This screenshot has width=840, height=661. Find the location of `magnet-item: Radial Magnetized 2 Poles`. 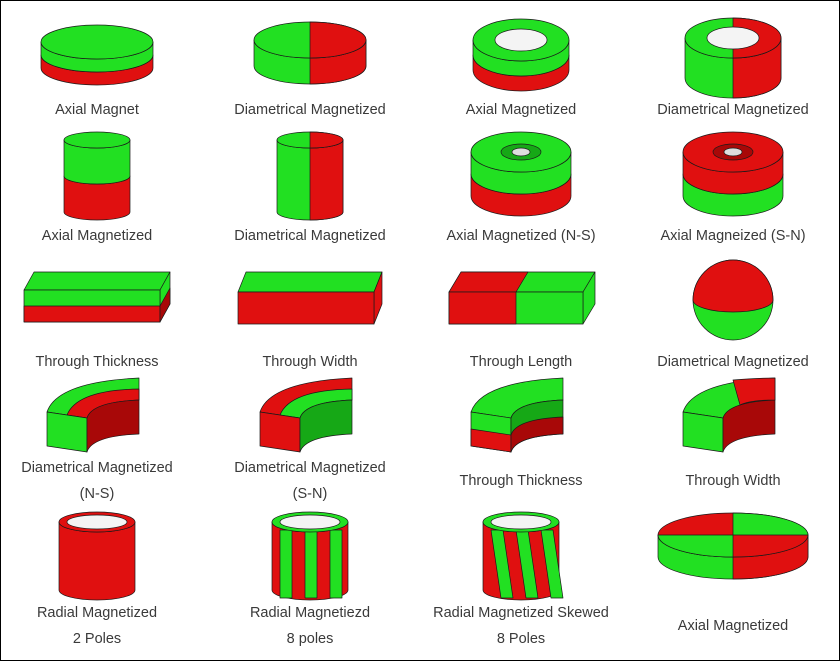

magnet-item: Radial Magnetized 2 Poles is located at coordinates (97, 579).